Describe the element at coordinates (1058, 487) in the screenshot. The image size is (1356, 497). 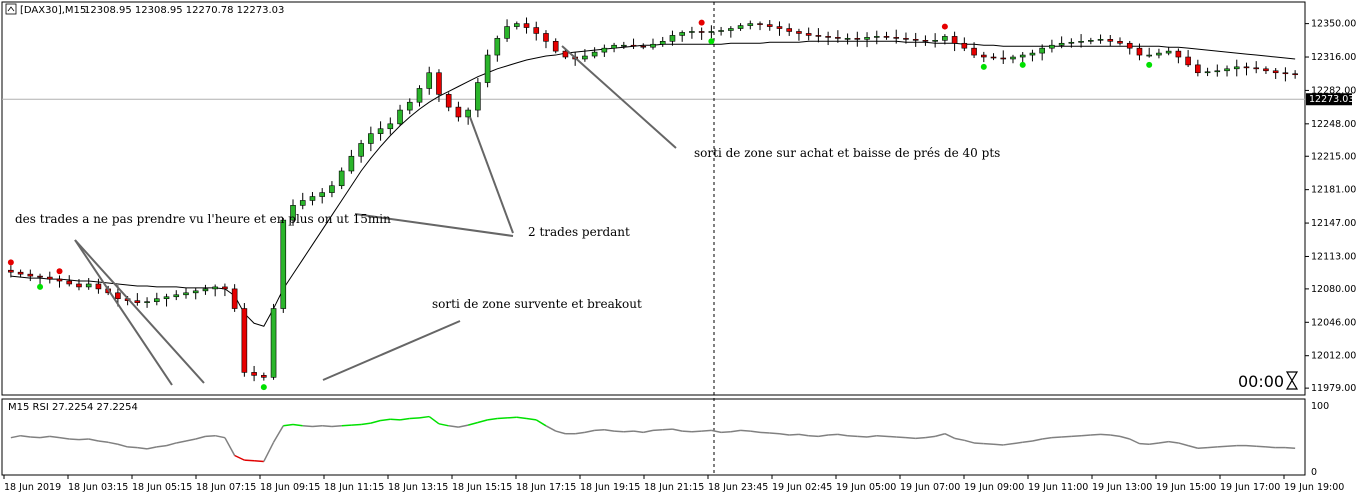
I see `time-tick-label: 19 Jun 11:00` at that location.